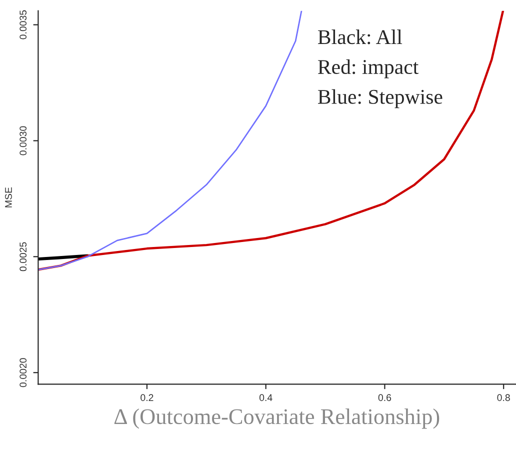 The image size is (516, 452). What do you see at coordinates (23, 141) in the screenshot?
I see `y-tick-label: 0.0030` at bounding box center [23, 141].